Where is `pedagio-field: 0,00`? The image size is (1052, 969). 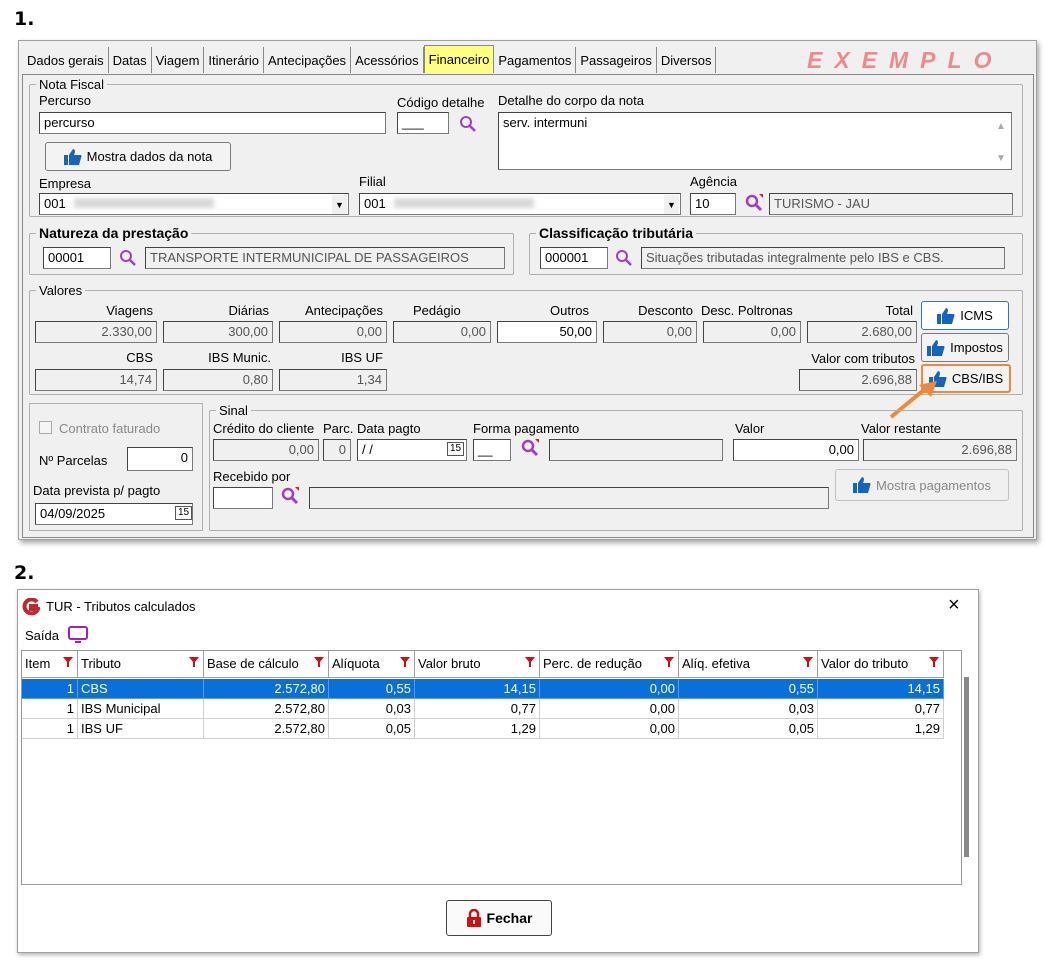
pedagio-field: 0,00 is located at coordinates (442, 332).